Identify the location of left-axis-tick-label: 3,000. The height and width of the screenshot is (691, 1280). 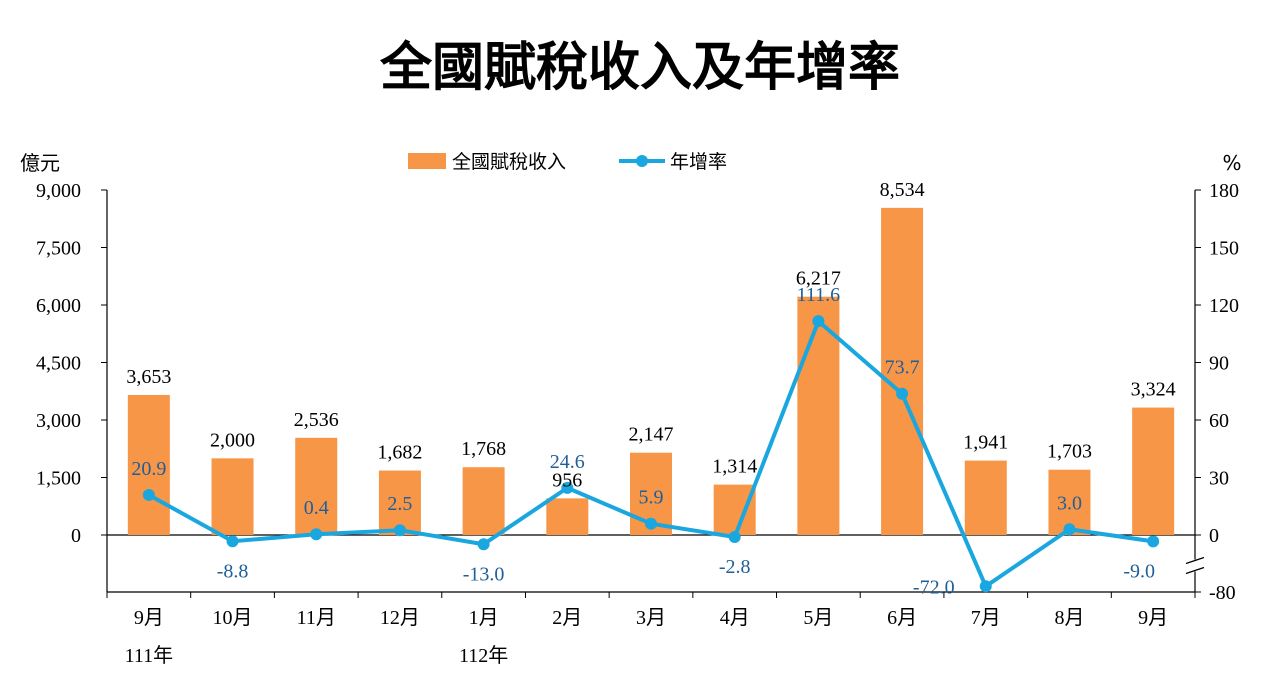
(58, 421).